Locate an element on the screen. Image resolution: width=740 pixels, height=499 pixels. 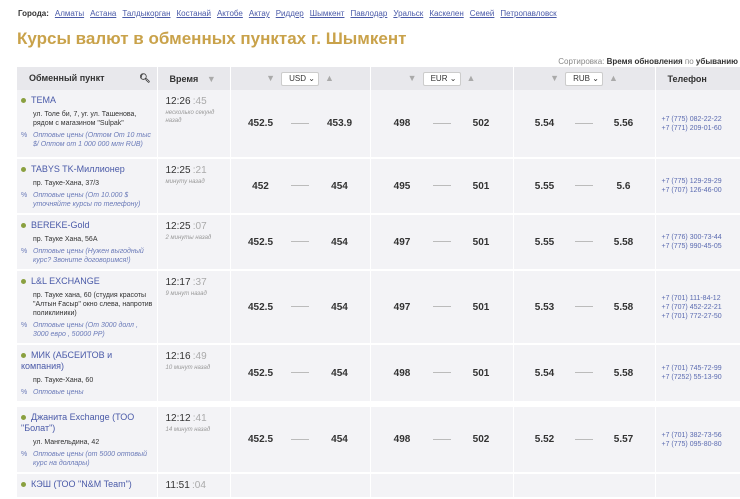
cities-label: Города: is located at coordinates (33, 13).